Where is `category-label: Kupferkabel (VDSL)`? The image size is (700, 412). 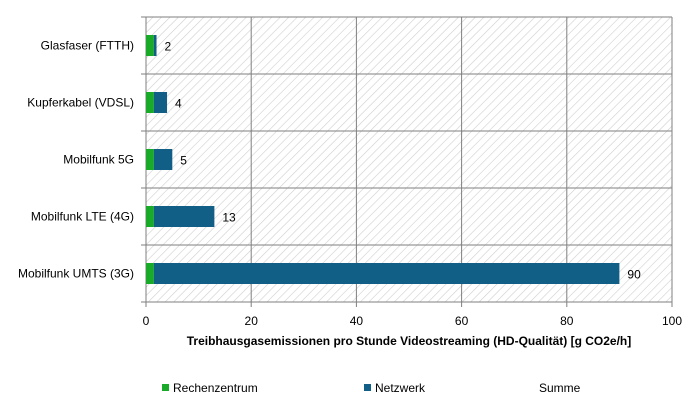 category-label: Kupferkabel (VDSL) is located at coordinates (80, 103).